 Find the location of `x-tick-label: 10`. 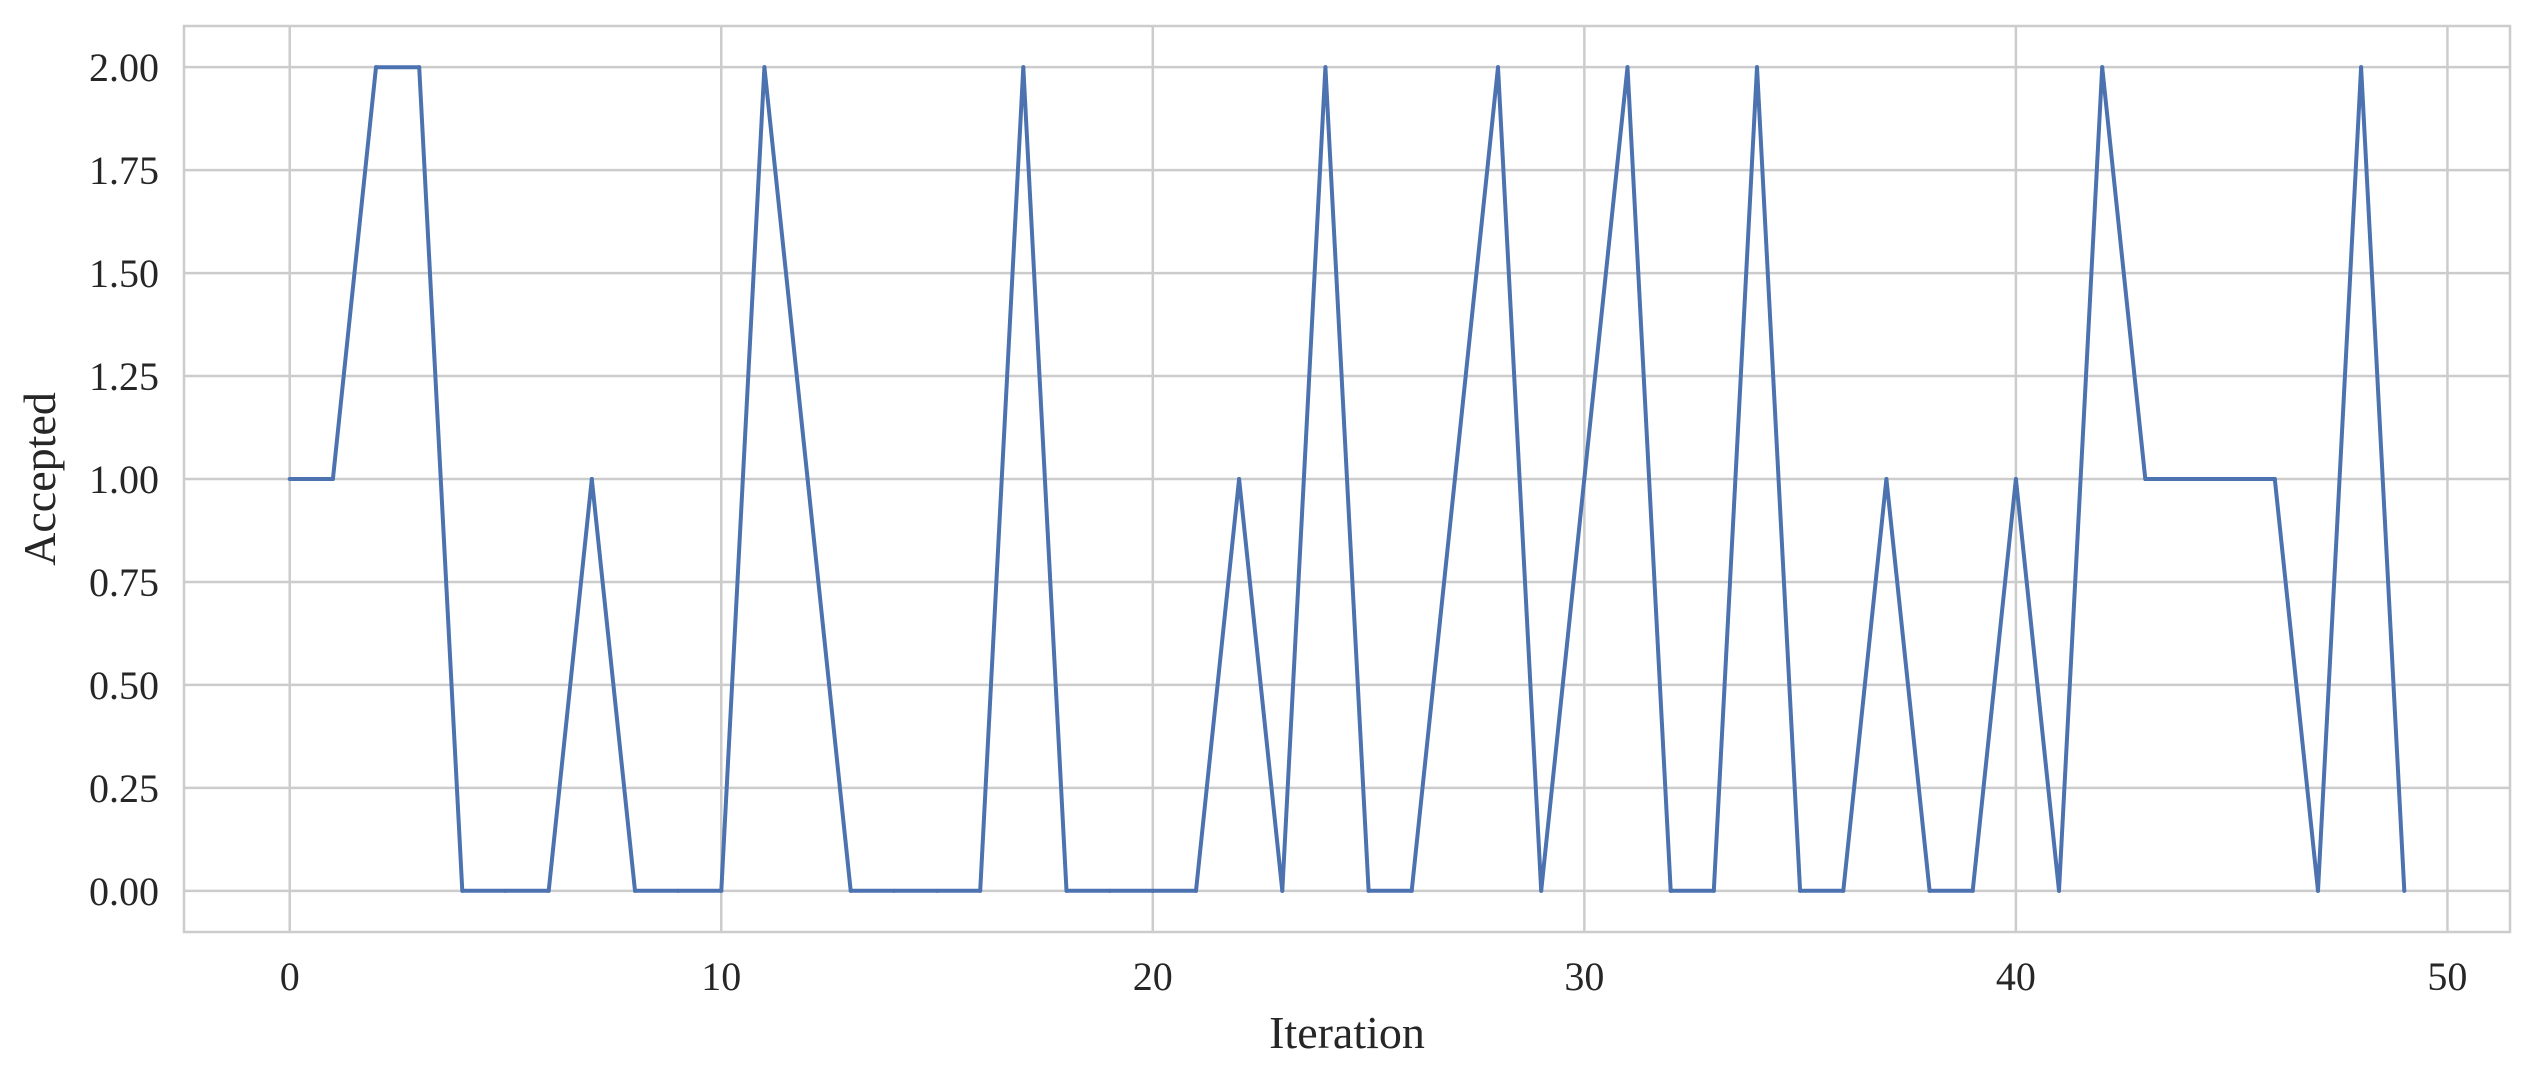

x-tick-label: 10 is located at coordinates (721, 976).